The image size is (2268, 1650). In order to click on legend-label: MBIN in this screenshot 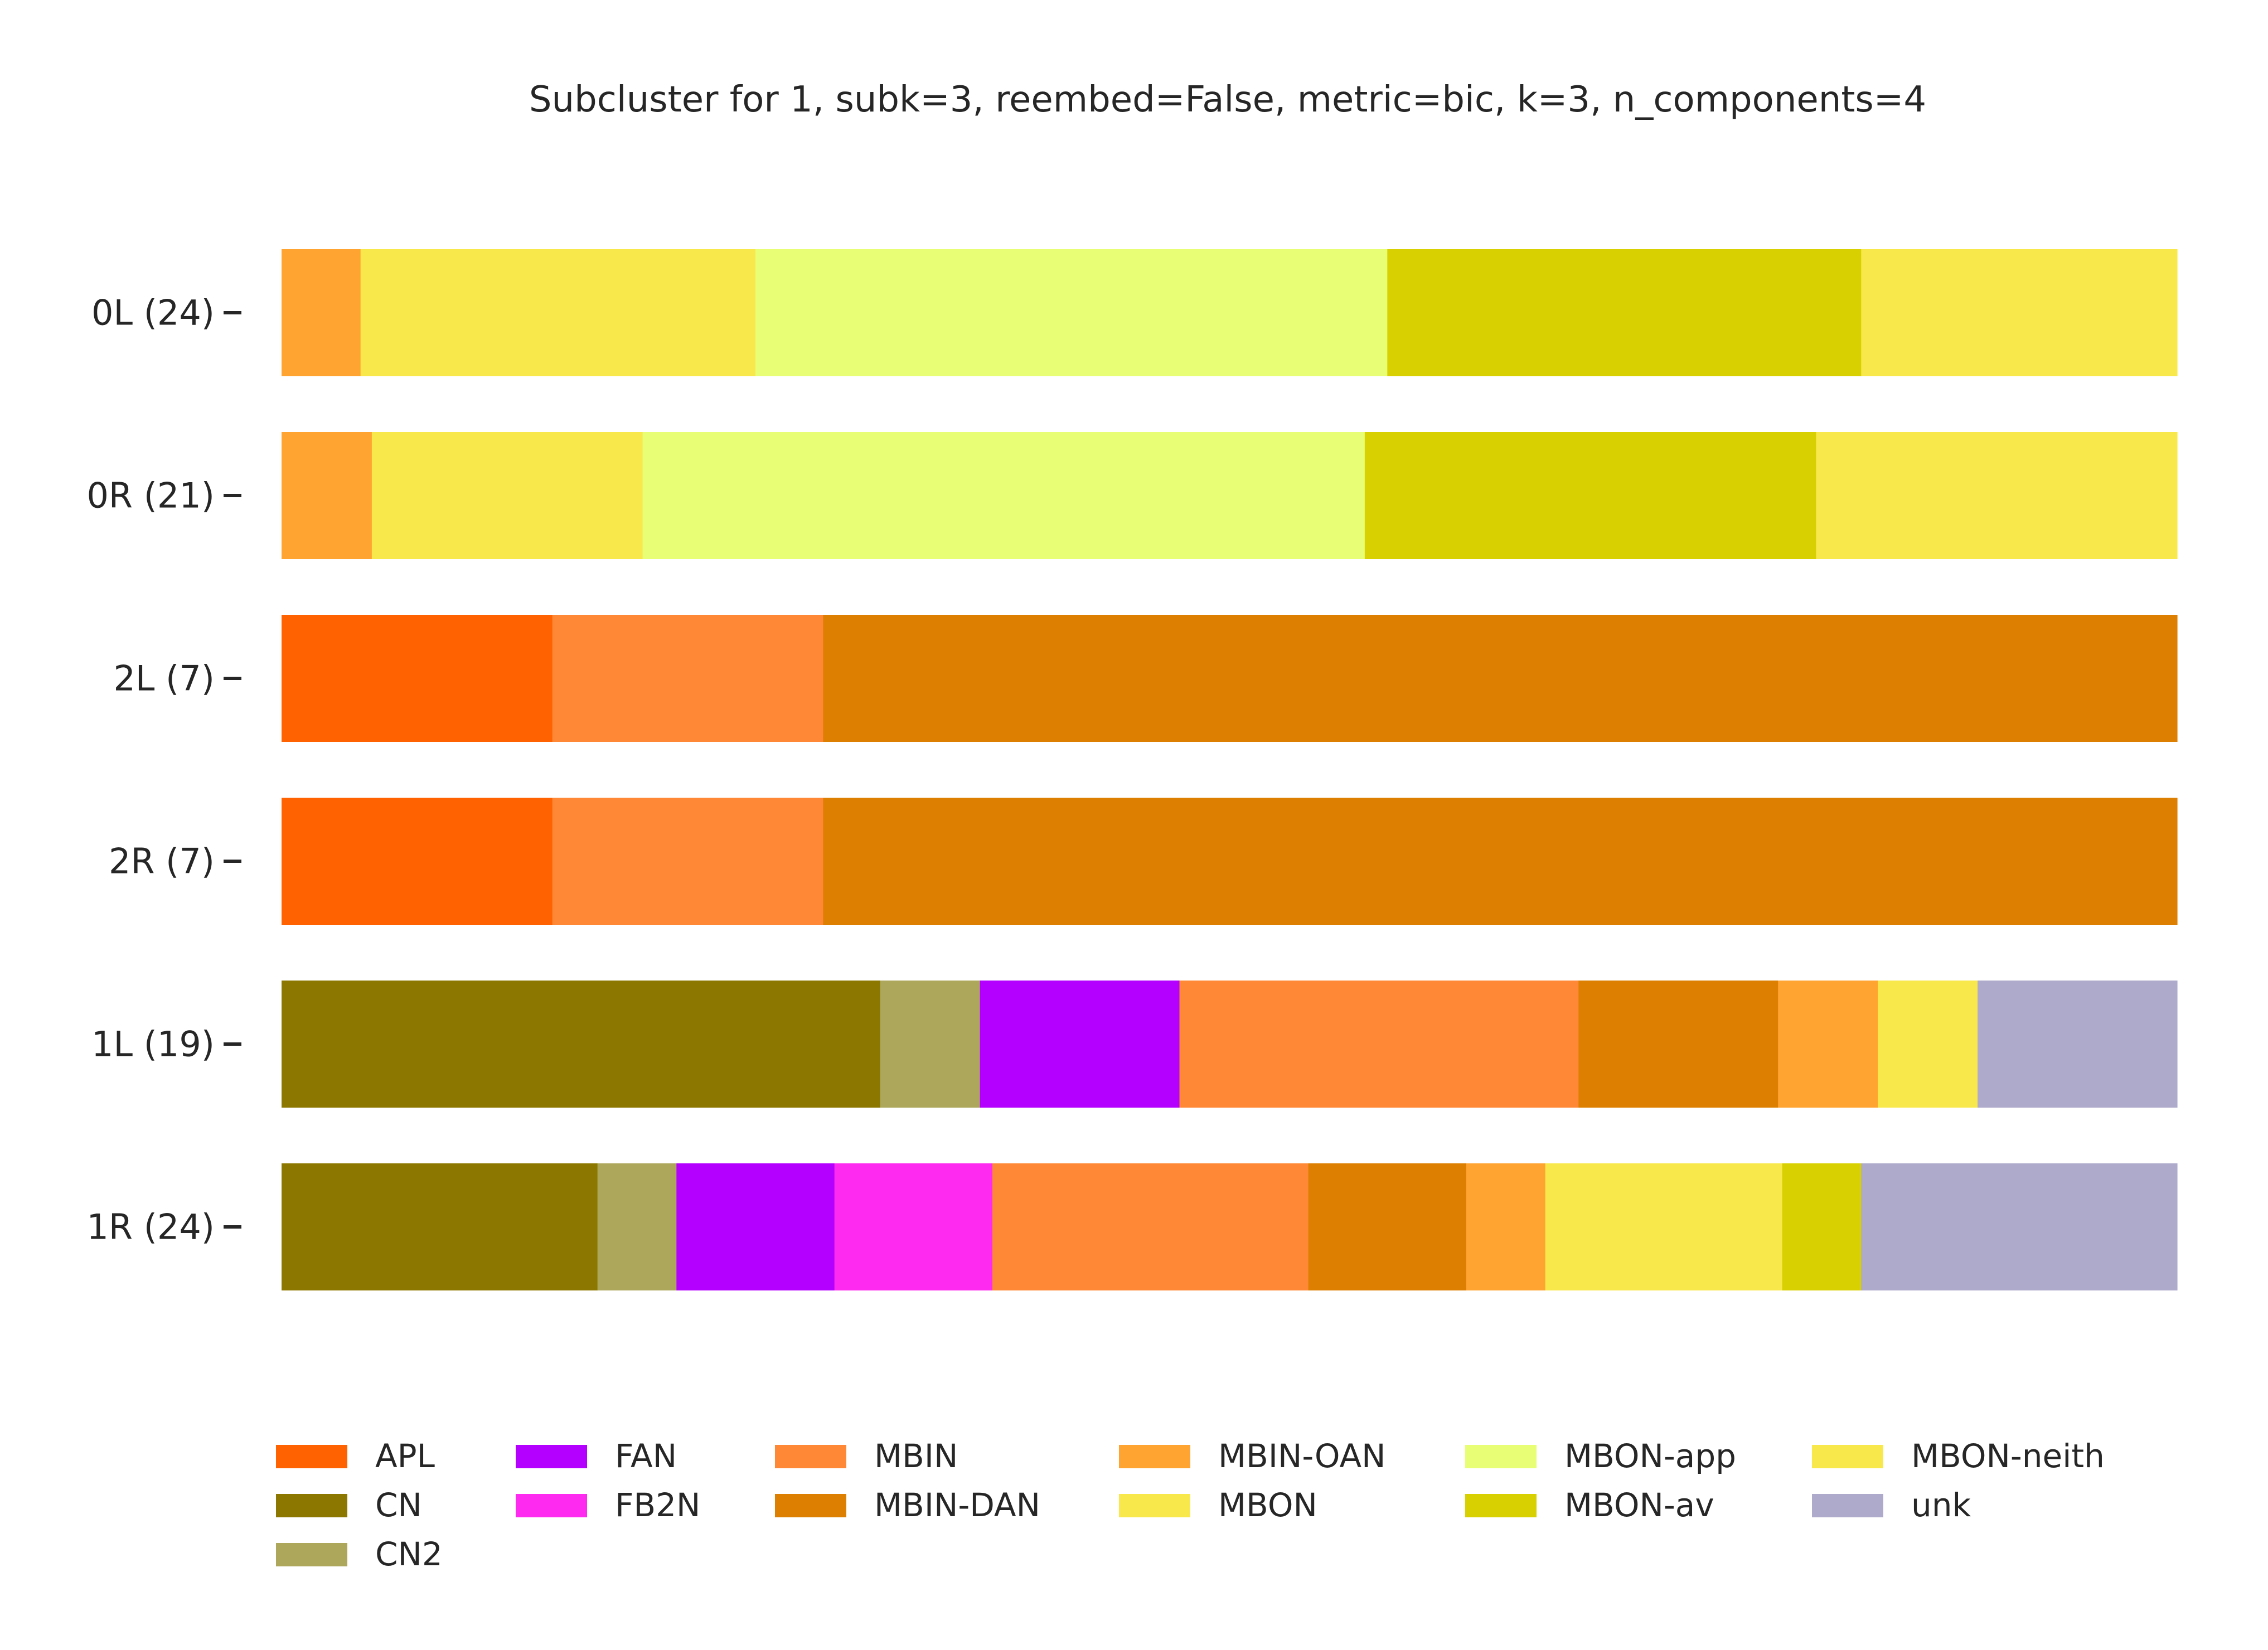, I will do `click(916, 1456)`.